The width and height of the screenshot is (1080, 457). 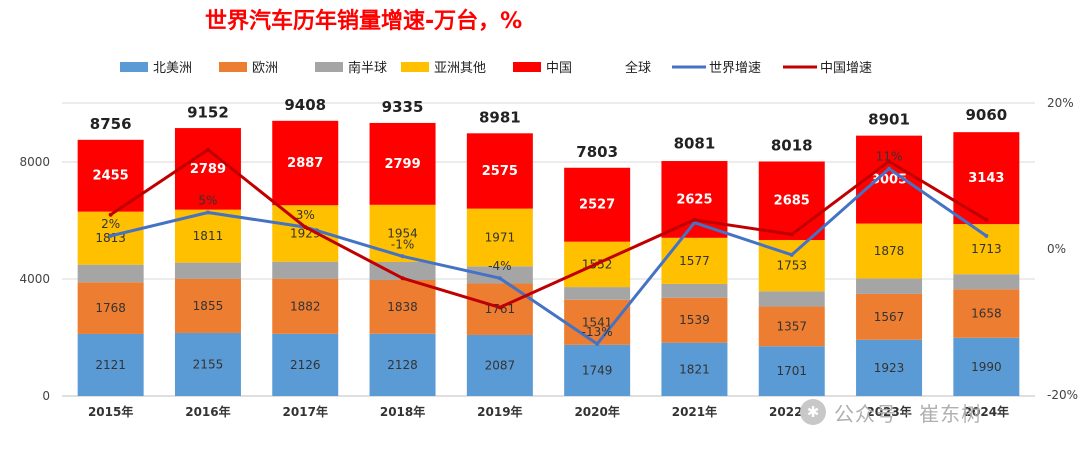 I want to click on total-label-4: 9335, so click(x=403, y=107).